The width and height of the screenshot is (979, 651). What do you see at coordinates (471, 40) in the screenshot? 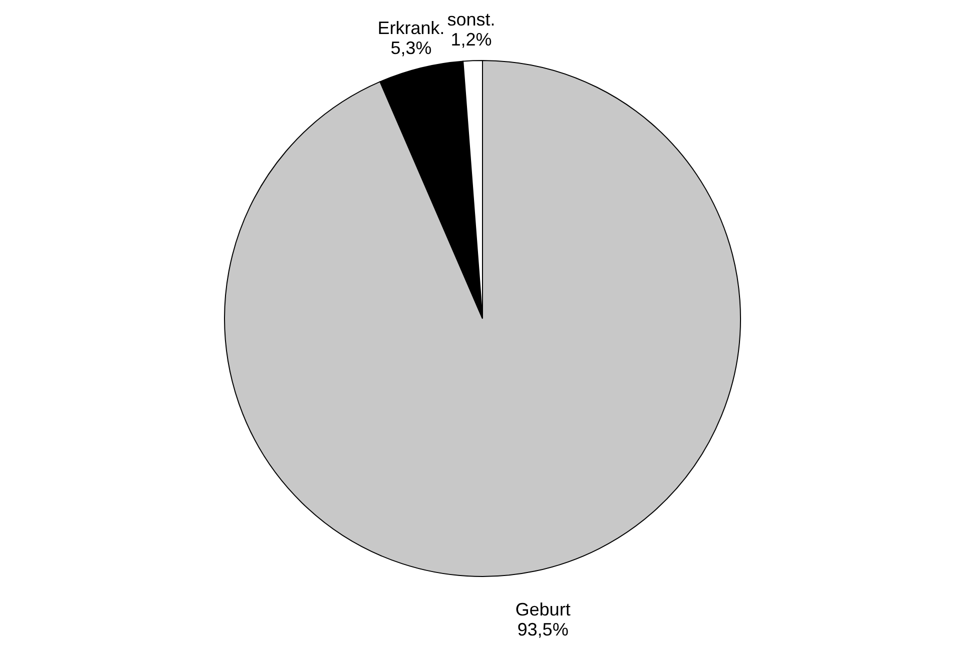
I see `data-label: 1,2%` at bounding box center [471, 40].